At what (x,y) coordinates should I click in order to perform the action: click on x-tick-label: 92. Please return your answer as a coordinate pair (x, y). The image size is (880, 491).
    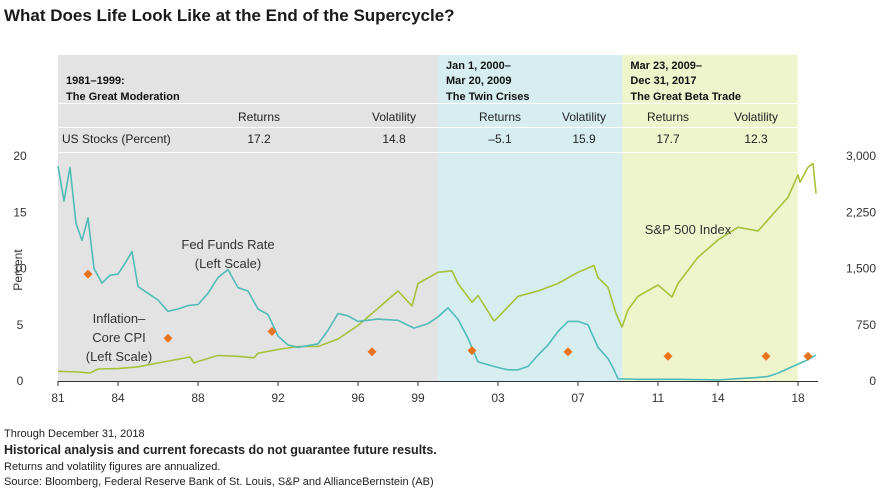
    Looking at the image, I should click on (278, 398).